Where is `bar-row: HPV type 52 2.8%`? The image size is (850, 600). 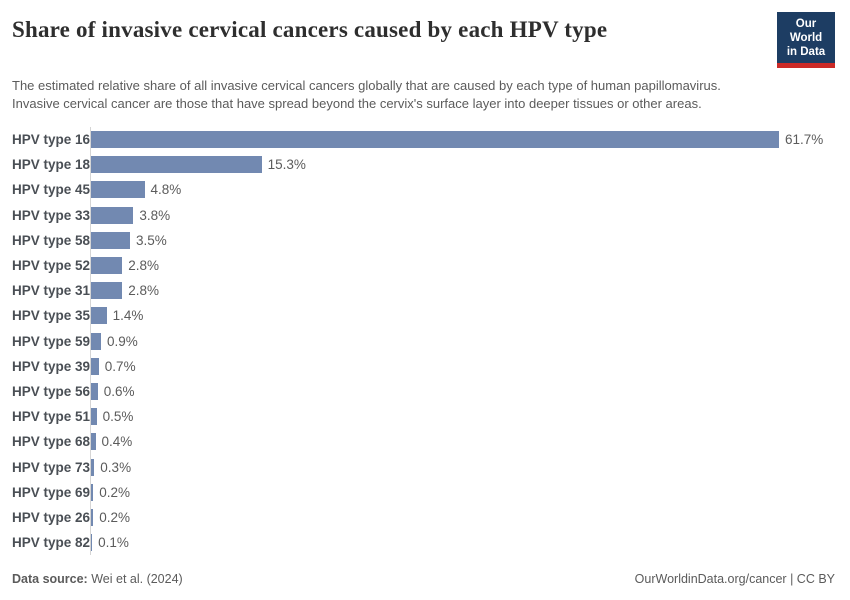 bar-row: HPV type 52 2.8% is located at coordinates (423, 265).